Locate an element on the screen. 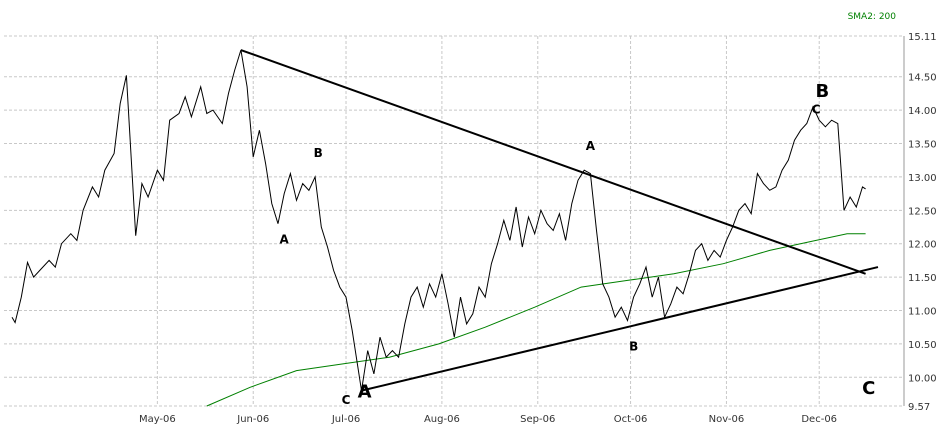 This screenshot has width=952, height=430. y-tick-label: 11.00 is located at coordinates (922, 311).